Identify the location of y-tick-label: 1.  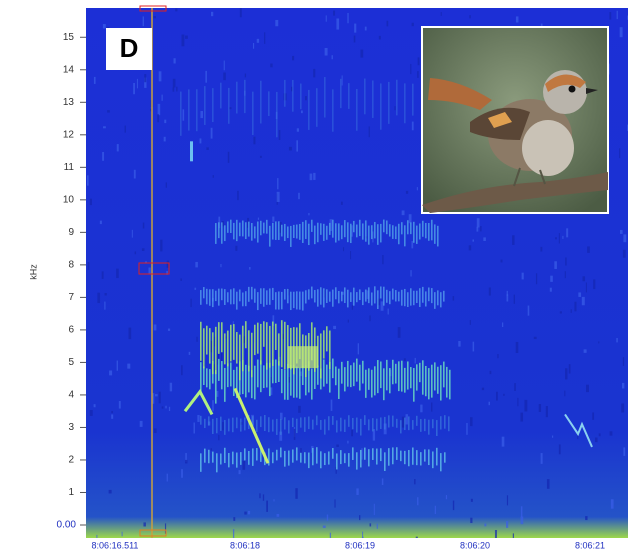
(71, 492).